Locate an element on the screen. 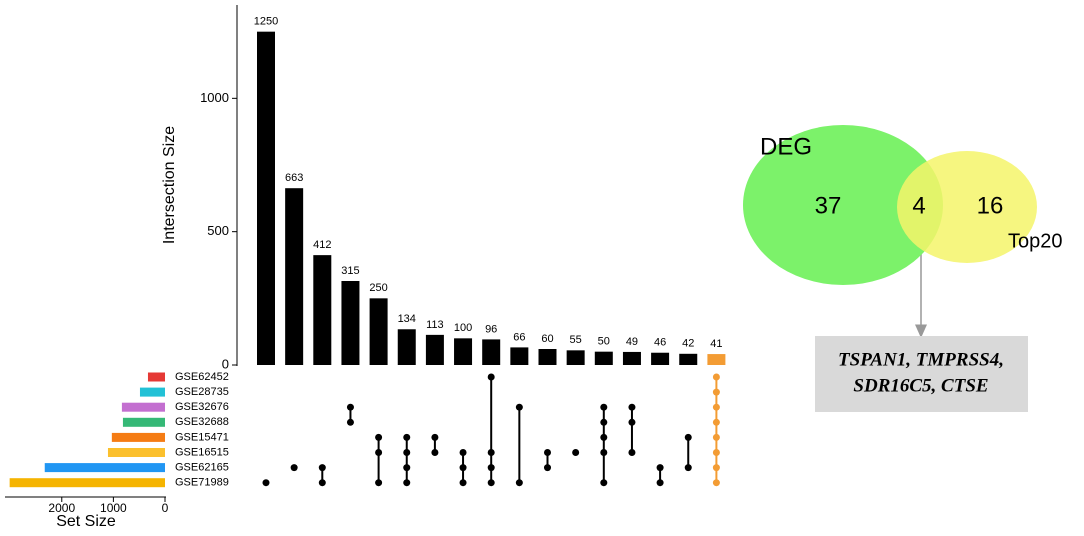 This screenshot has height=536, width=1084. set-label: GSE32676 is located at coordinates (202, 407).